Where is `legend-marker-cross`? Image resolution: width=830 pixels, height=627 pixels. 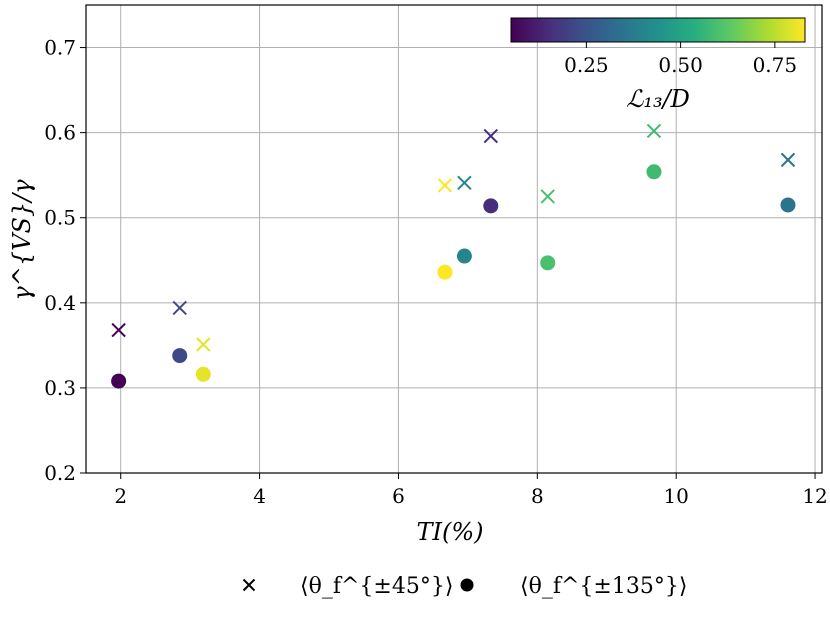 legend-marker-cross is located at coordinates (249, 585).